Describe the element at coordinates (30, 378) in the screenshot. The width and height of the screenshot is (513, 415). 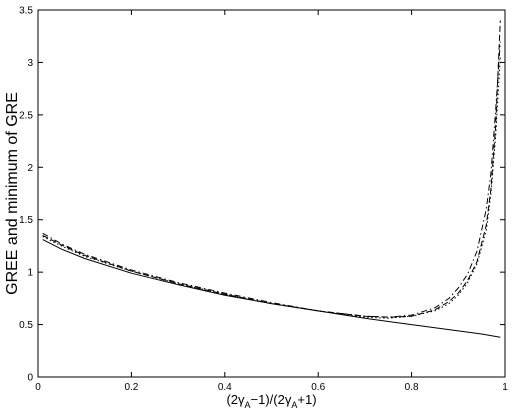
I see `y-tick-label: 0` at that location.